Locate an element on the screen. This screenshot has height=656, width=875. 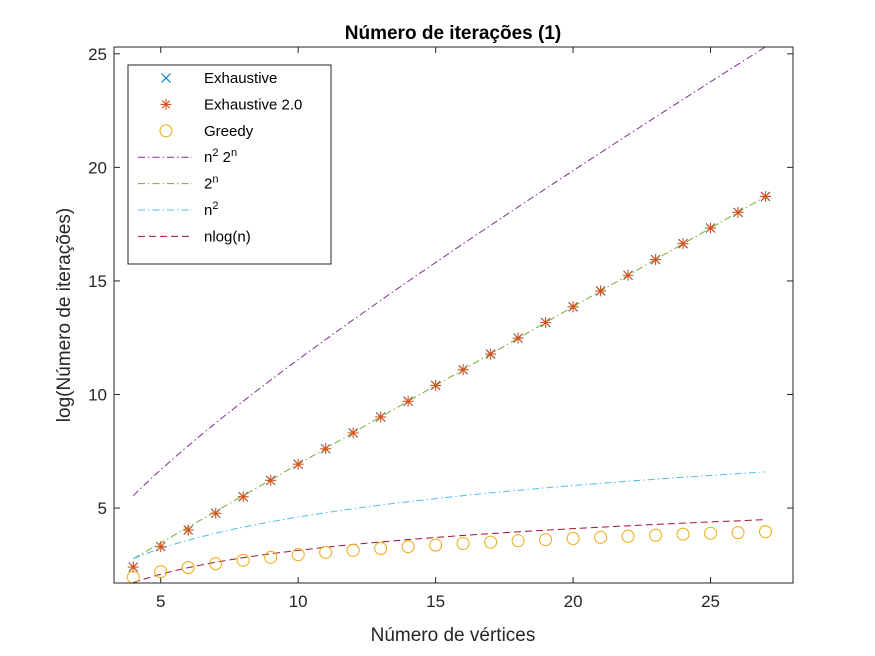
legend-label-5: n2 is located at coordinates (211, 209).